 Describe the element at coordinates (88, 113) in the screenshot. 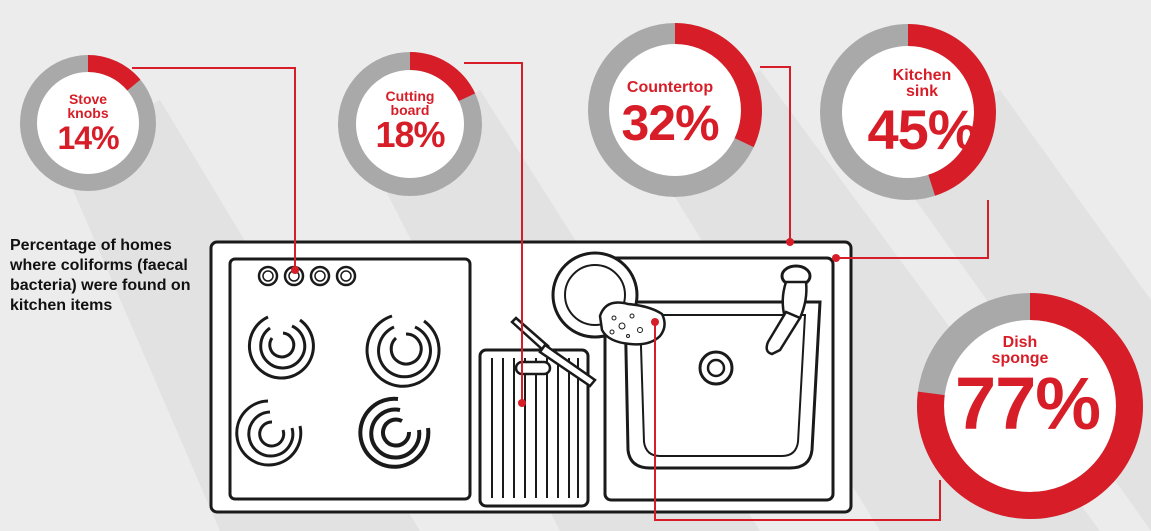

I see `item-name: knobs` at that location.